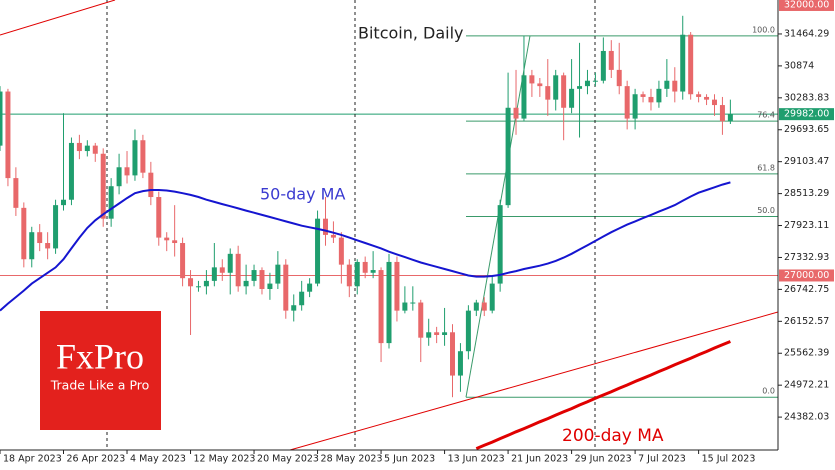 The image size is (835, 470). I want to click on chart-title: Bitcoin, Daily, so click(411, 33).